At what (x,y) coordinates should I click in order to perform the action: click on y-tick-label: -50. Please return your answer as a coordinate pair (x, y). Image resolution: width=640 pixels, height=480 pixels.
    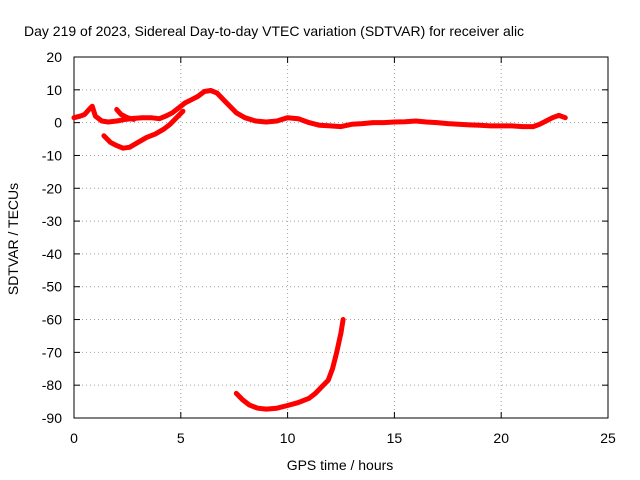
    Looking at the image, I should click on (52, 287).